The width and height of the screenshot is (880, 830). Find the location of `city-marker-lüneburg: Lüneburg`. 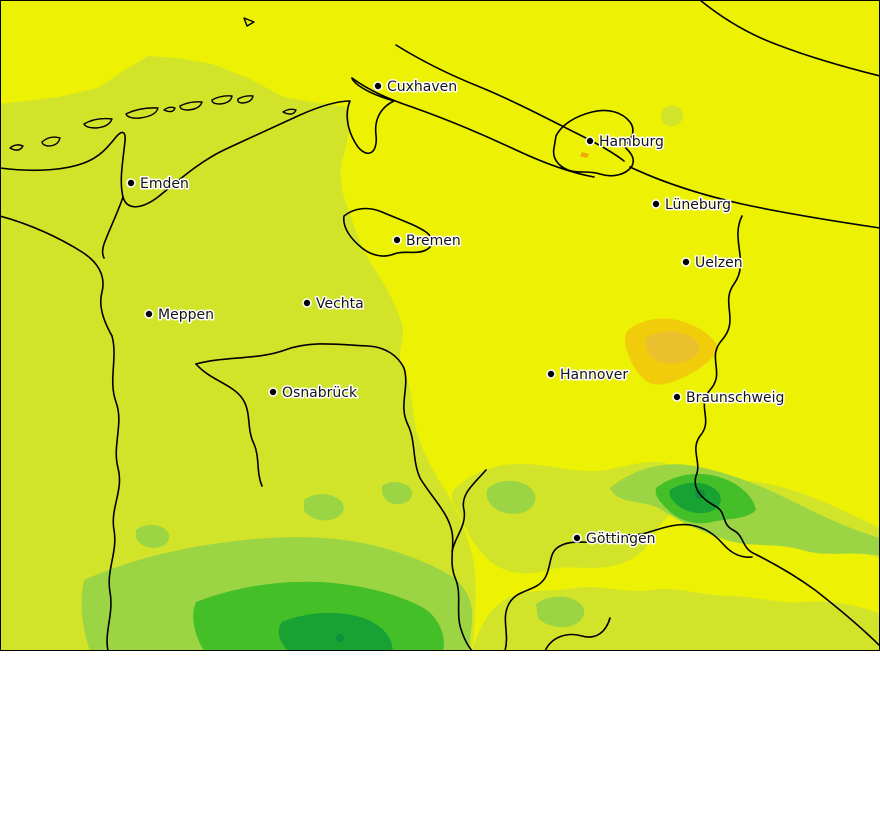

city-marker-lüneburg: Lüneburg is located at coordinates (692, 205).